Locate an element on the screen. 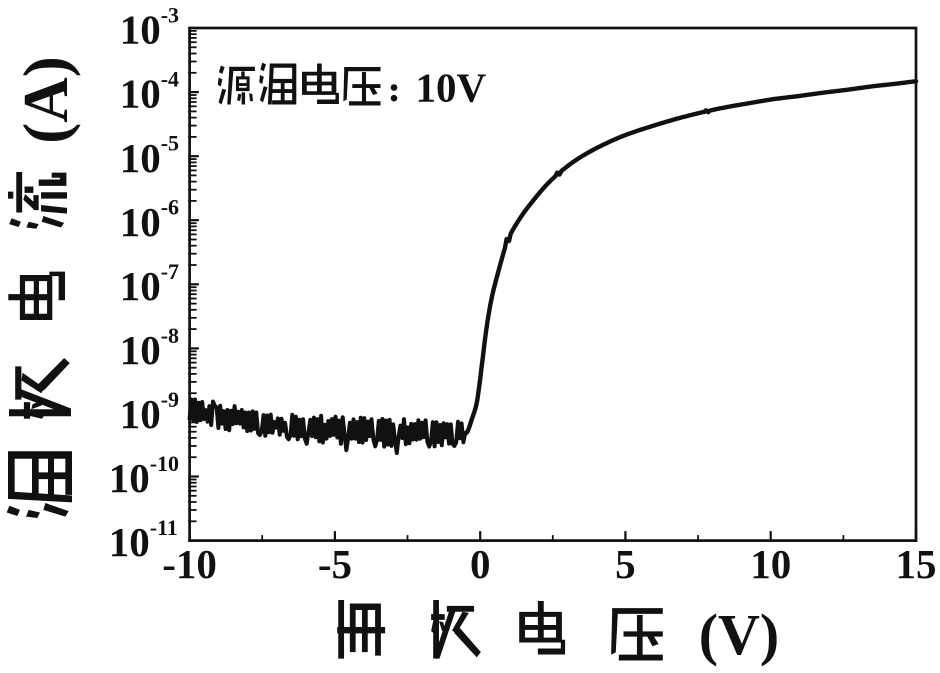 The height and width of the screenshot is (673, 940). svg-text: (V) is located at coordinates (739, 634).